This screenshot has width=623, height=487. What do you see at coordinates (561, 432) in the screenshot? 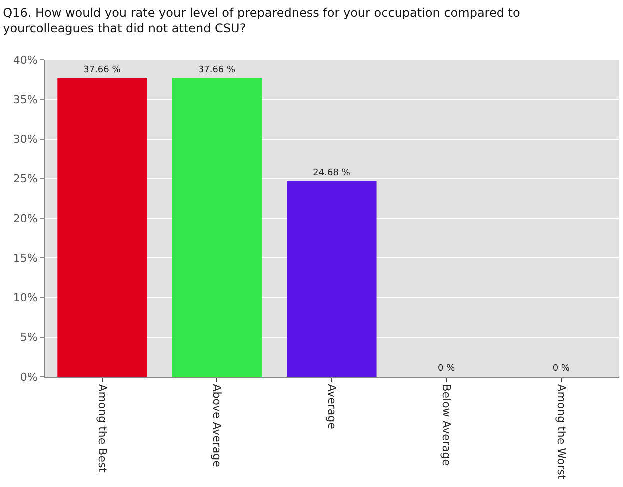
I see `x-tick-label: Among the Worst` at bounding box center [561, 432].